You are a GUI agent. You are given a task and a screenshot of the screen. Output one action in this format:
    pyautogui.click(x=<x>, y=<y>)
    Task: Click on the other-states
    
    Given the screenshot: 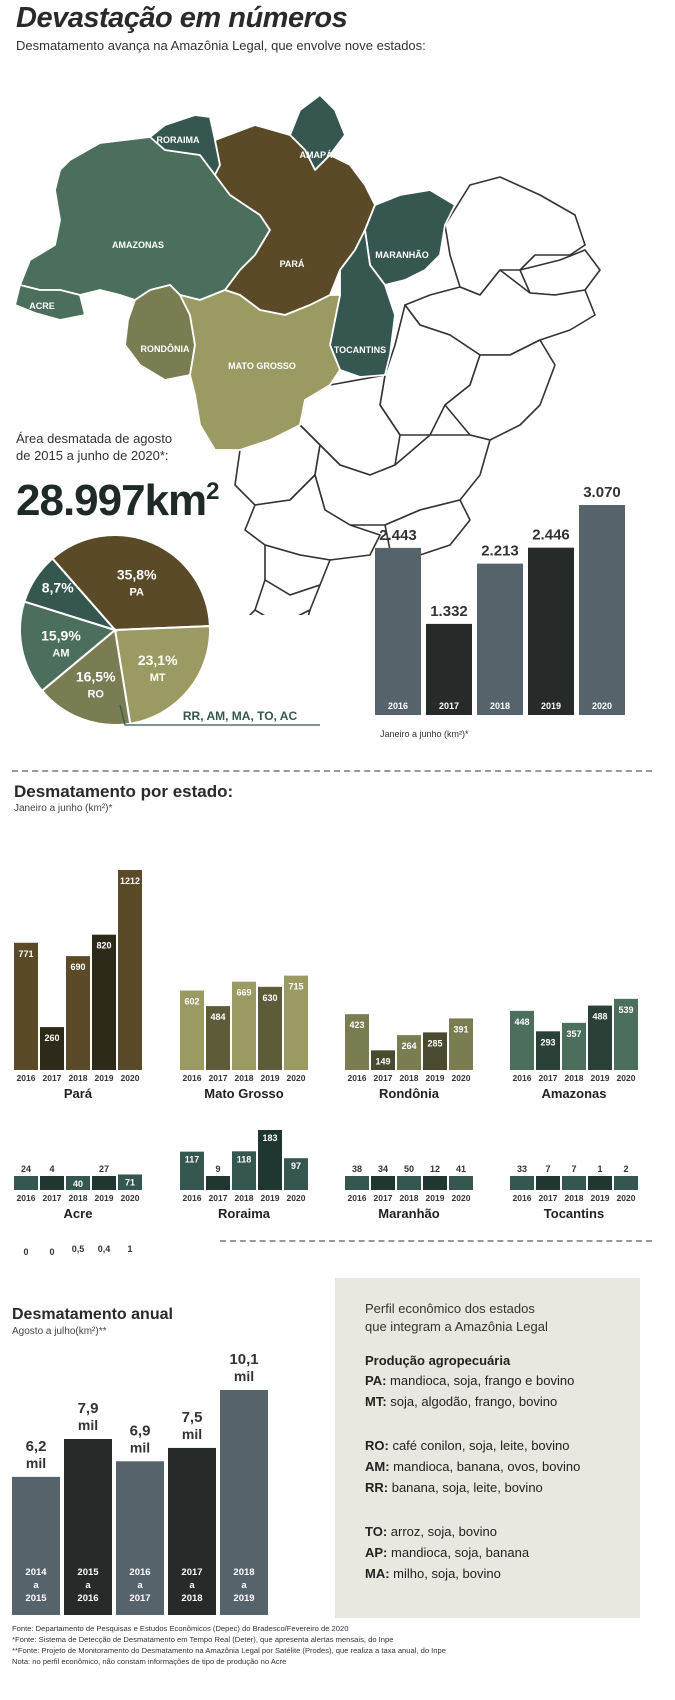 What is the action you would take?
    pyautogui.click(x=417, y=395)
    